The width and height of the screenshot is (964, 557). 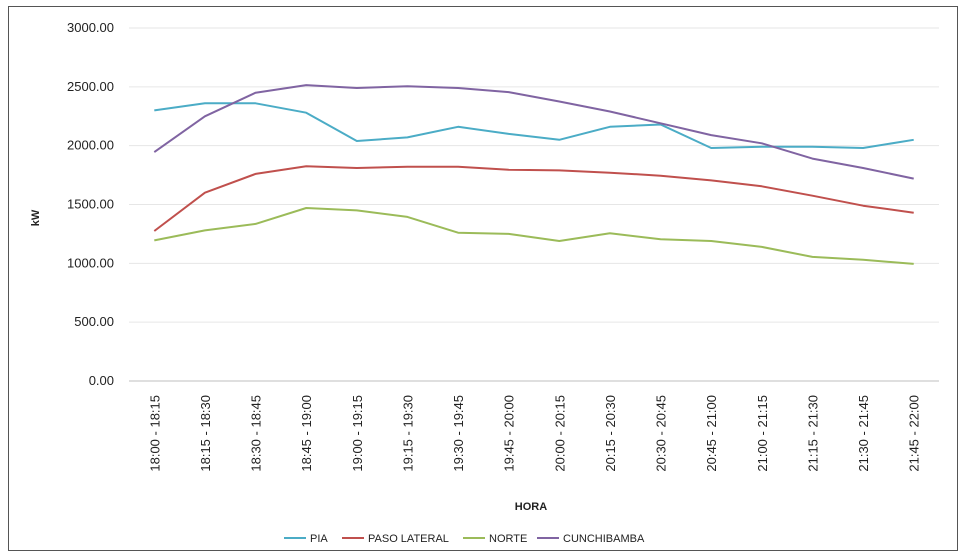 I want to click on series-line-cunchibamba, so click(x=533, y=132).